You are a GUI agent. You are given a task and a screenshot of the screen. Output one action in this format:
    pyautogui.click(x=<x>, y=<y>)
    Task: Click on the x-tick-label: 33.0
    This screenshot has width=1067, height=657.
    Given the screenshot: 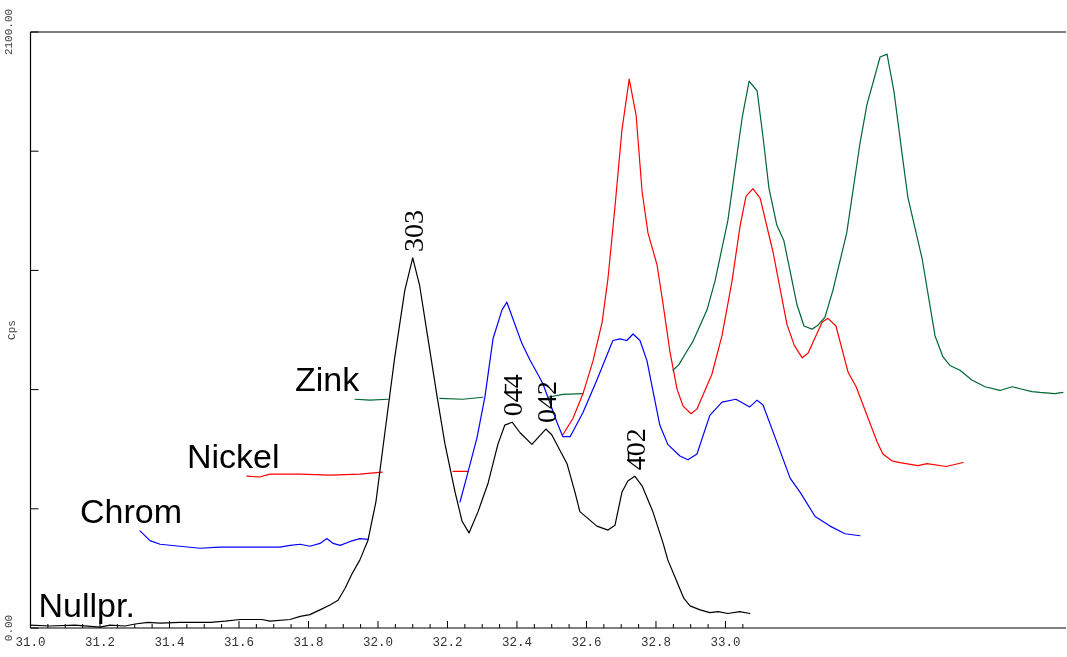 What is the action you would take?
    pyautogui.click(x=725, y=643)
    